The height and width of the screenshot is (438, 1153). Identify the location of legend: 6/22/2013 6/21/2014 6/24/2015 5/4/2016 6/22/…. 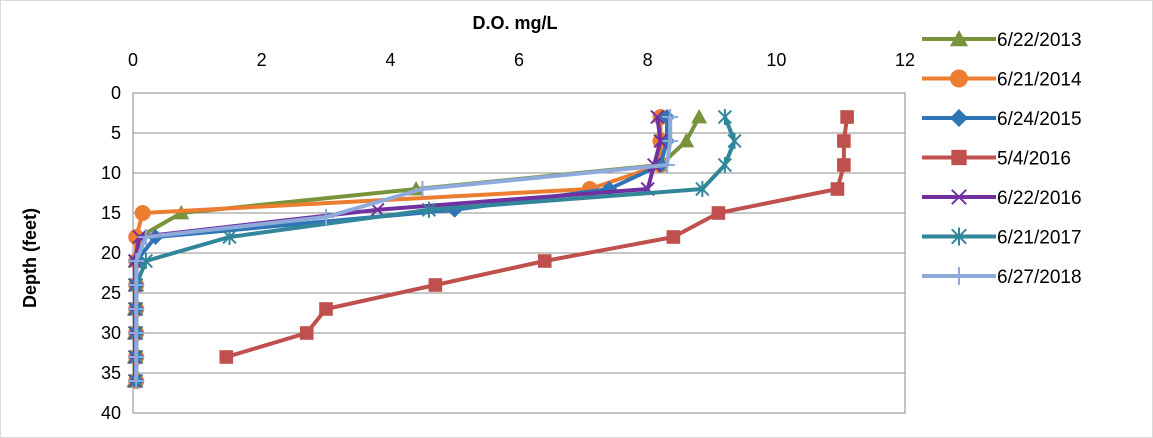
(1002, 159).